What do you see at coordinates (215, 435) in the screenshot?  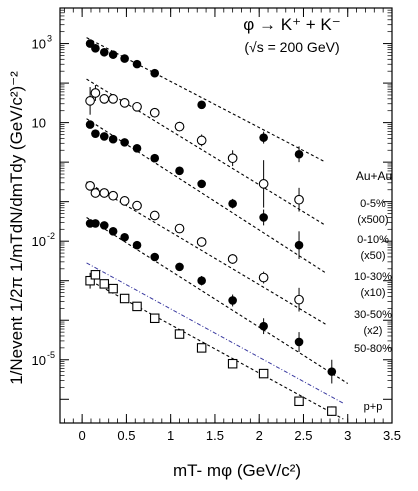 I see `x-tick-label: 1.5` at bounding box center [215, 435].